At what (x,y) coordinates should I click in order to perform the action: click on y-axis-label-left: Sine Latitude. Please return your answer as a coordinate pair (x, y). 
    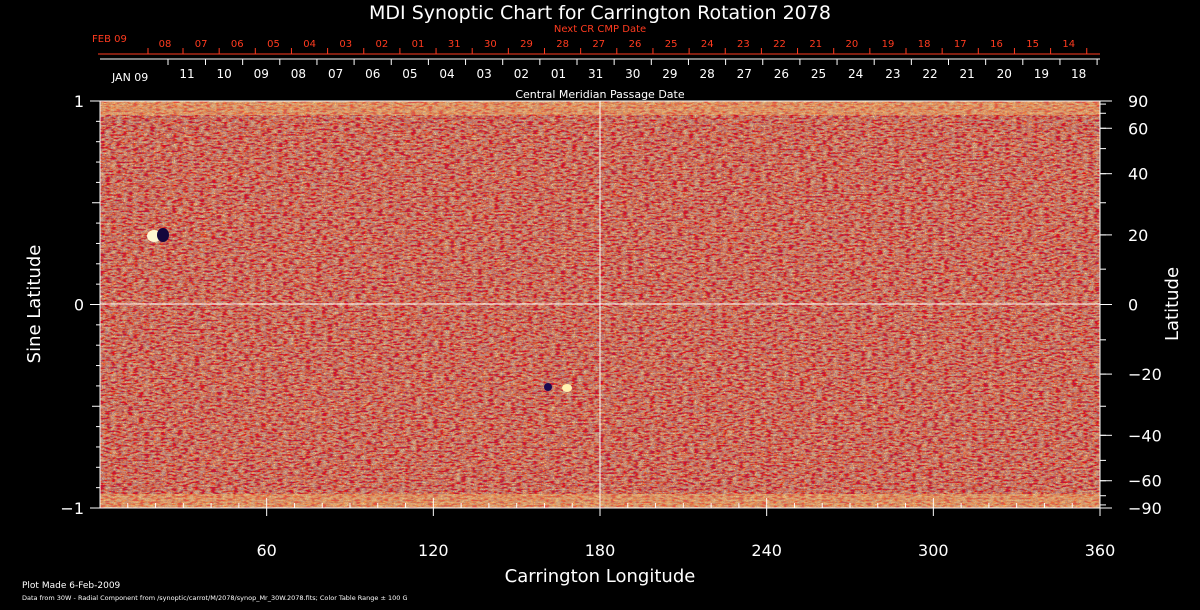
    Looking at the image, I should click on (34, 304).